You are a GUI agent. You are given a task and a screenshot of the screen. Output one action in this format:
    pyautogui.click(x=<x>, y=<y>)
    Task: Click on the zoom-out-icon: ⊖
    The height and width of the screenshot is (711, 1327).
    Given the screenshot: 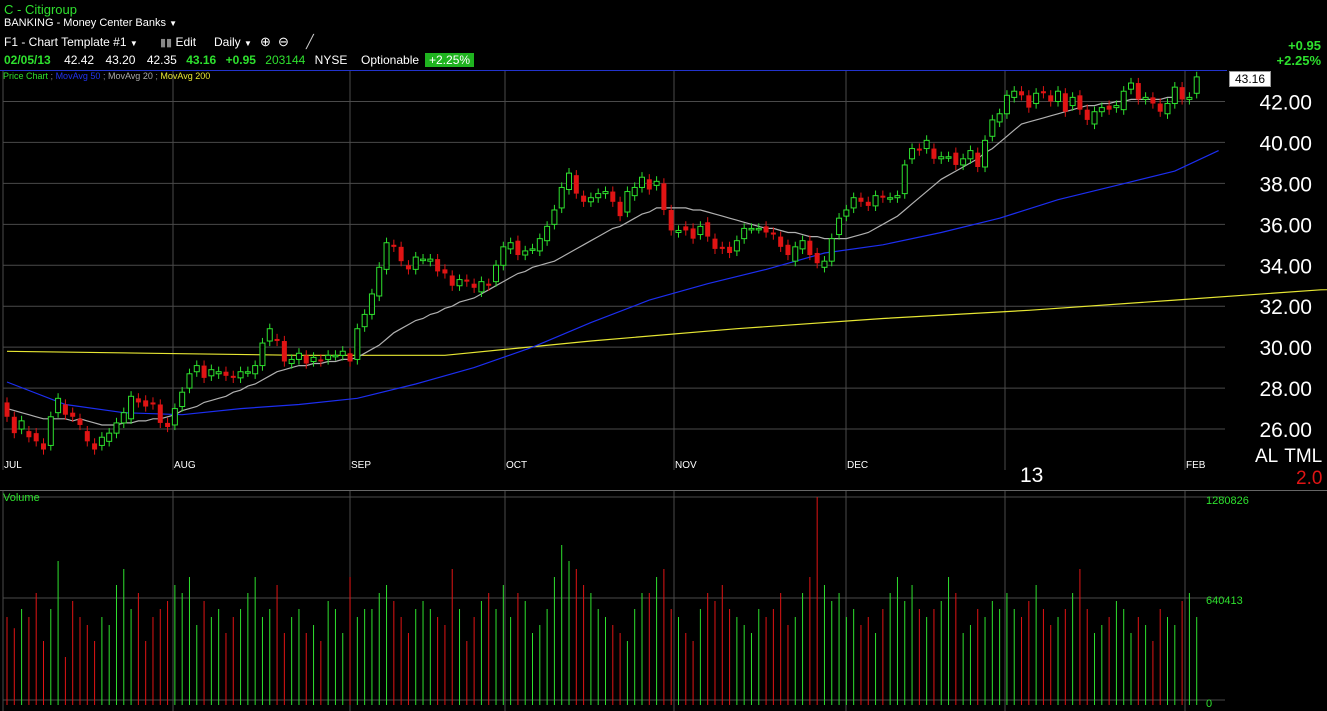 What is the action you would take?
    pyautogui.click(x=283, y=41)
    